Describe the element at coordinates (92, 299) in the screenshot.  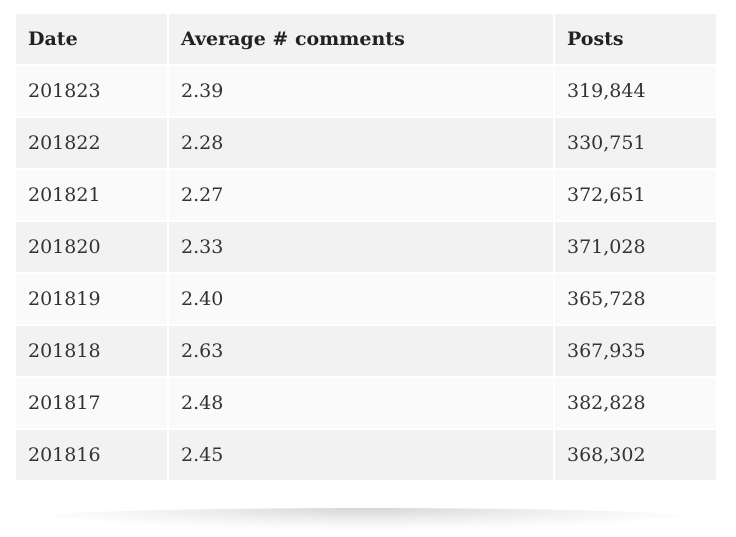
I see `cell-date: 201819` at that location.